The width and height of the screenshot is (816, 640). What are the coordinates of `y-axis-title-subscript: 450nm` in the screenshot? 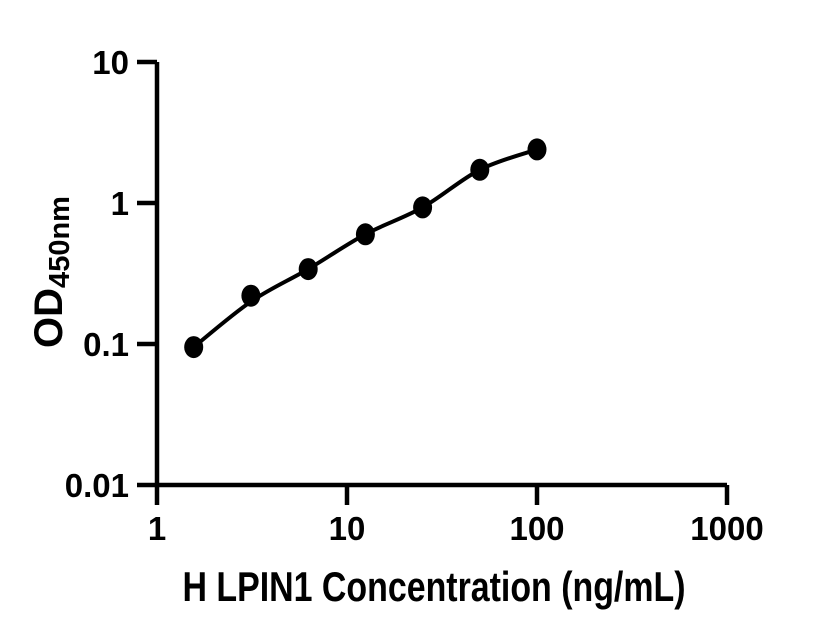 It's located at (60, 242).